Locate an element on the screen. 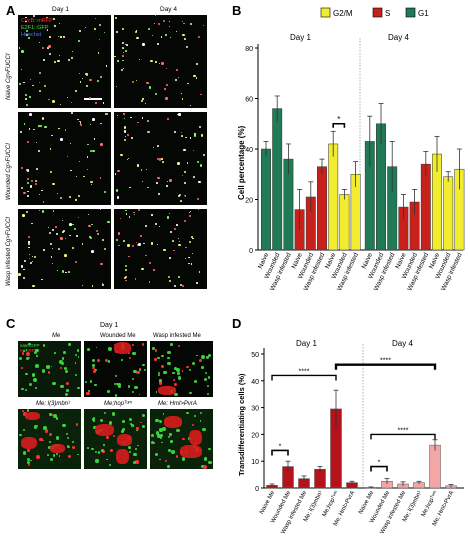 The width and height of the screenshot is (470, 550). micrograph-mbn is located at coordinates (49, 439).